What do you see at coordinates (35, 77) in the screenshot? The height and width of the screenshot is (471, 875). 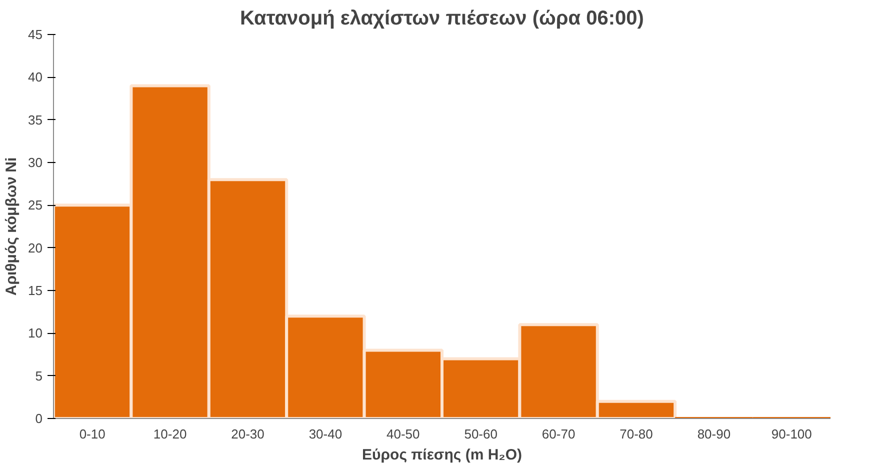 I see `y-tick-label: 40` at bounding box center [35, 77].